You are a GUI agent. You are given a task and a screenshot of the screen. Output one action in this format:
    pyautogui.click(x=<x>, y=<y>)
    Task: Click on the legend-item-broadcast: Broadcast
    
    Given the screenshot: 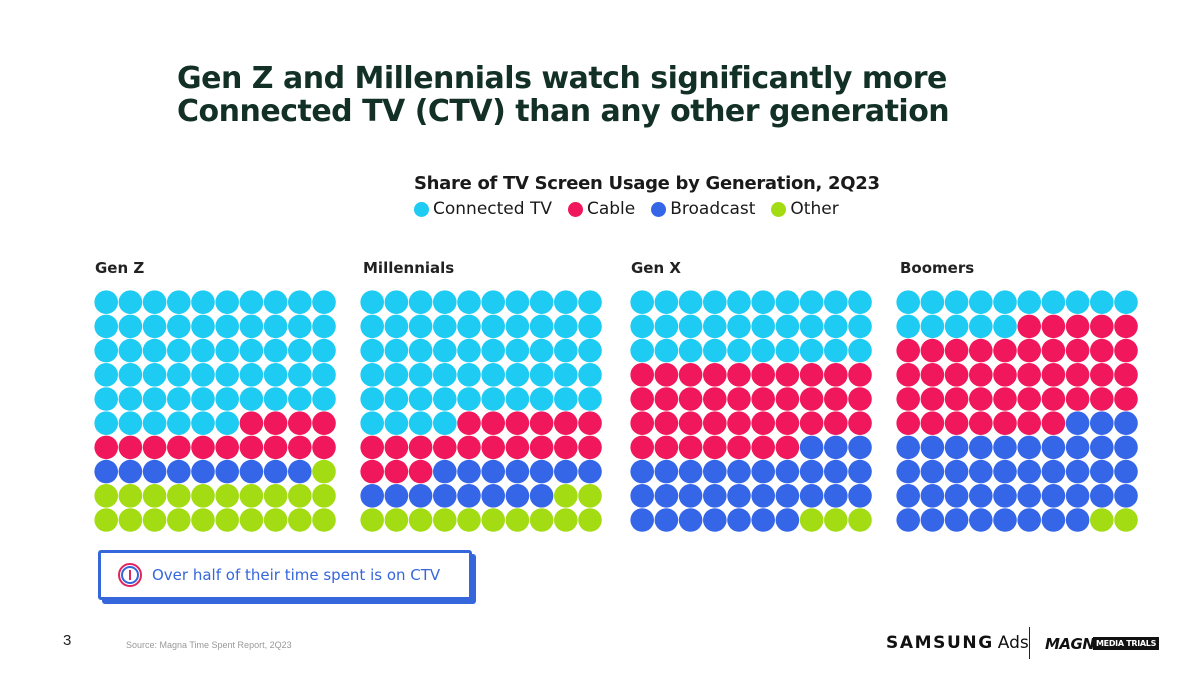 What is the action you would take?
    pyautogui.click(x=703, y=209)
    